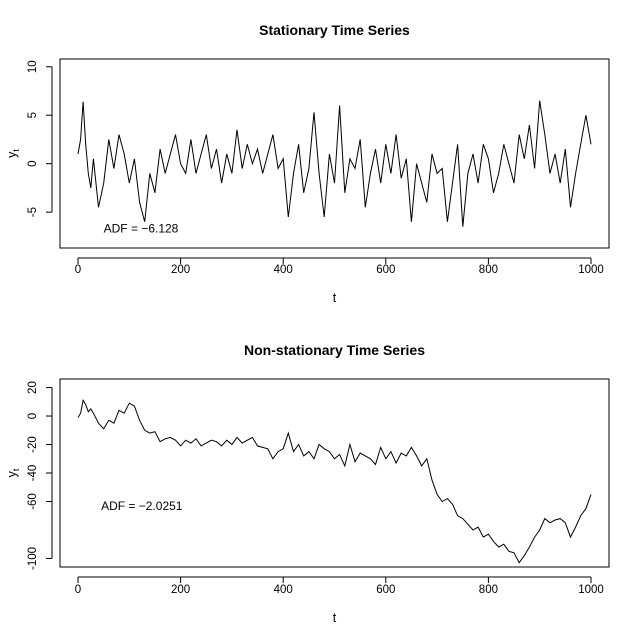 The height and width of the screenshot is (640, 640). Describe the element at coordinates (40, 138) in the screenshot. I see `y-axis: -5 0 5 10` at that location.